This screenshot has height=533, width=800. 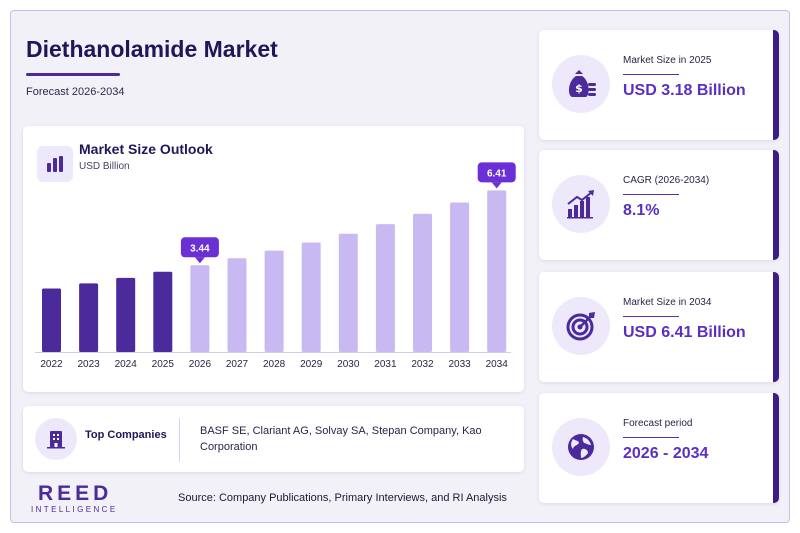 I want to click on title-underline, so click(x=73, y=74).